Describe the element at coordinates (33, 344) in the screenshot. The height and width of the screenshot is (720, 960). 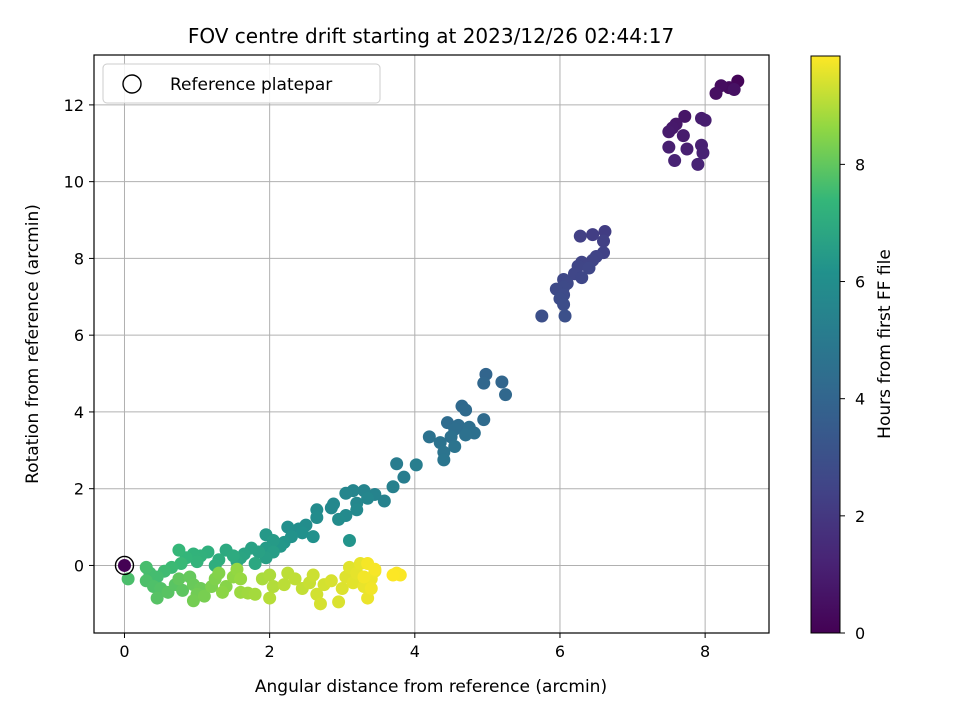
I see `y-axis-label: Rotation from reference (arcmin)` at that location.